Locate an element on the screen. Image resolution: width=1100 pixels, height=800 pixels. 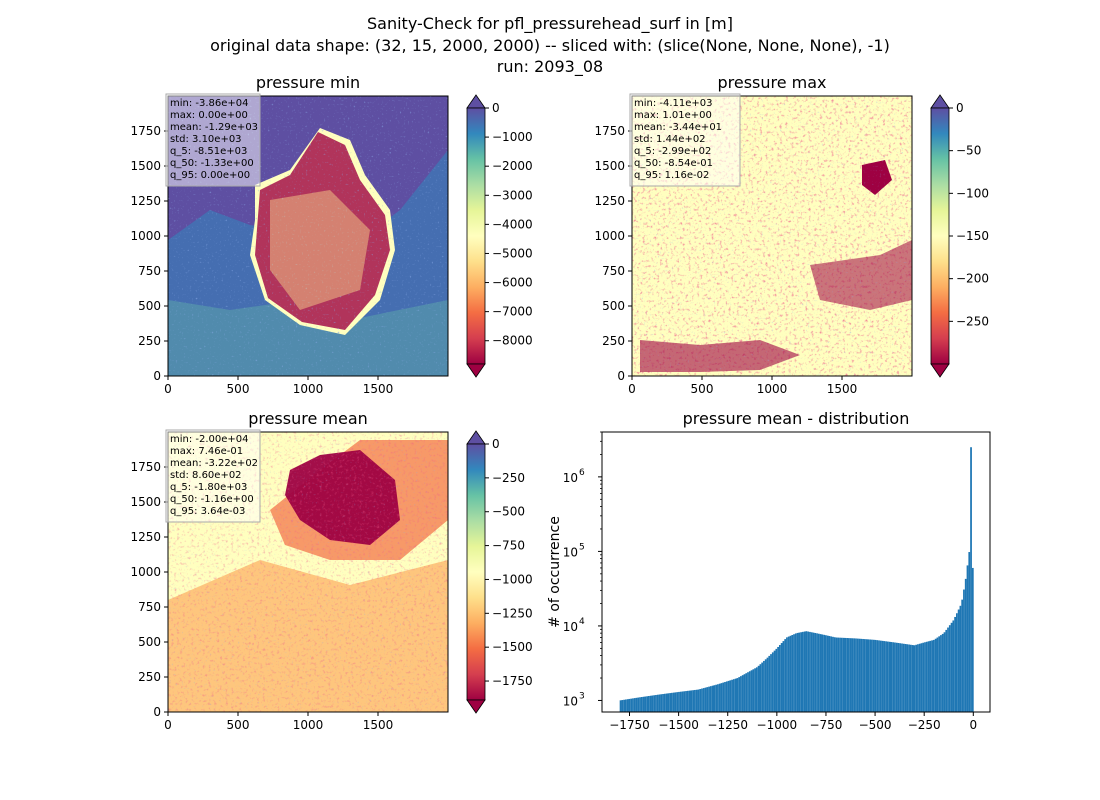
stats-line: q_95: 1.16e-02 is located at coordinates (671, 175).